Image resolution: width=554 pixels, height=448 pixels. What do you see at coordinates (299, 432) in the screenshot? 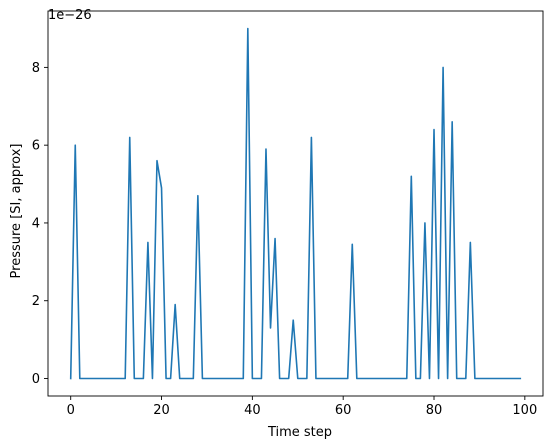
I see `x-axis-label: Time step` at bounding box center [299, 432].